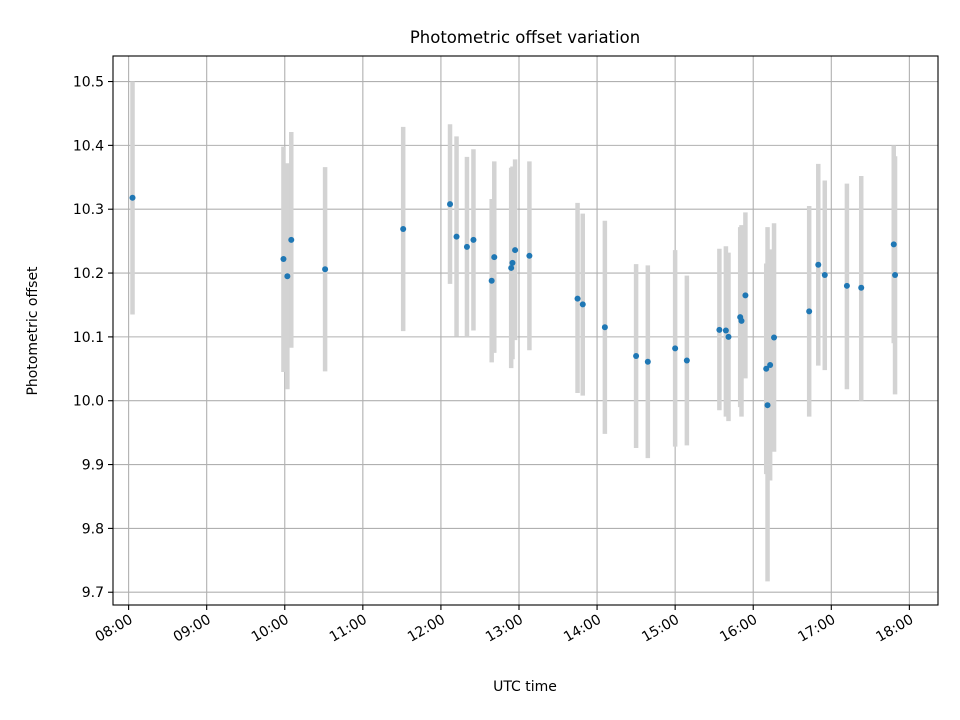 Image resolution: width=960 pixels, height=720 pixels. Describe the element at coordinates (525, 687) in the screenshot. I see `x-axis-label: UTC time` at that location.